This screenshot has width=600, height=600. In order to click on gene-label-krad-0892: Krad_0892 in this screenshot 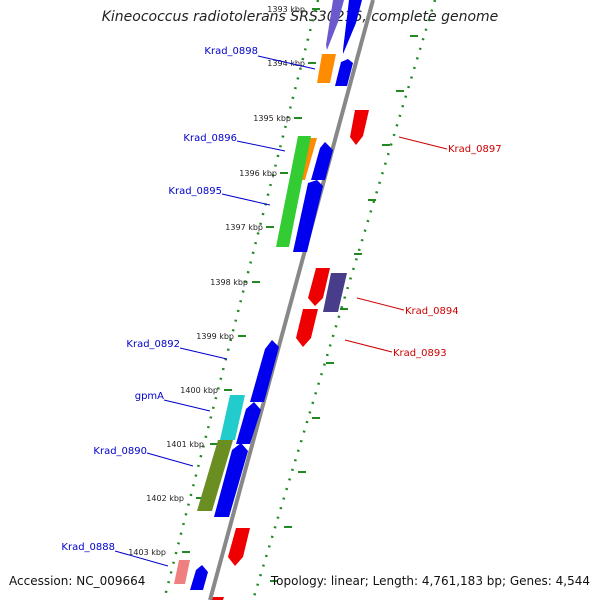, I will do `click(153, 344)`.